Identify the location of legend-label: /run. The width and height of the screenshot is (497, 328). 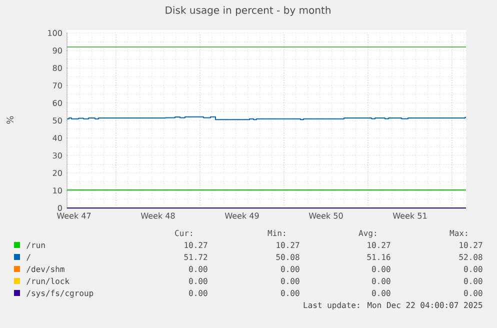
(35, 245).